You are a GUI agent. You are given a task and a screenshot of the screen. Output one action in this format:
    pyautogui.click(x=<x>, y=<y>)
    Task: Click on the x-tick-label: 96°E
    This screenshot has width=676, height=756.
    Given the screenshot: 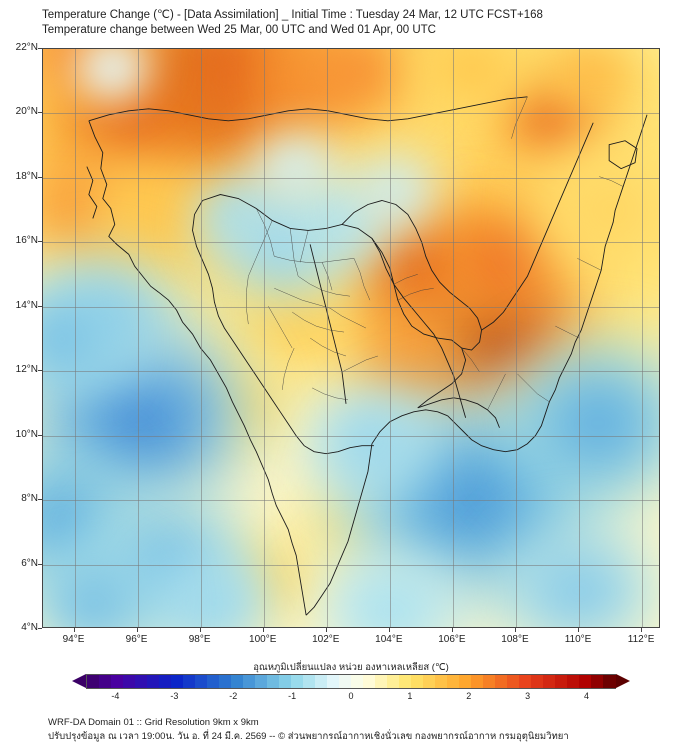 What is the action you would take?
    pyautogui.click(x=136, y=639)
    